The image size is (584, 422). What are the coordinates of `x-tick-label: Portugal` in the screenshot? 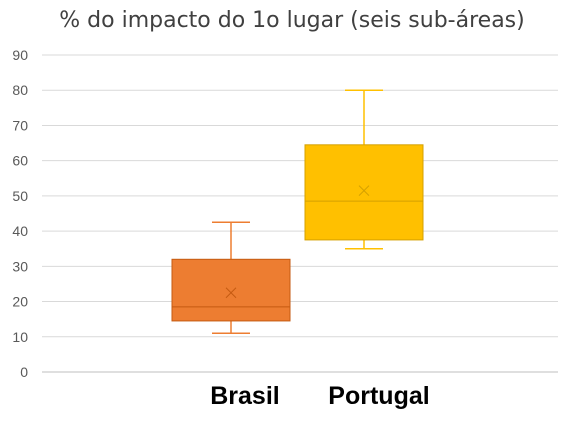 It's located at (378, 396).